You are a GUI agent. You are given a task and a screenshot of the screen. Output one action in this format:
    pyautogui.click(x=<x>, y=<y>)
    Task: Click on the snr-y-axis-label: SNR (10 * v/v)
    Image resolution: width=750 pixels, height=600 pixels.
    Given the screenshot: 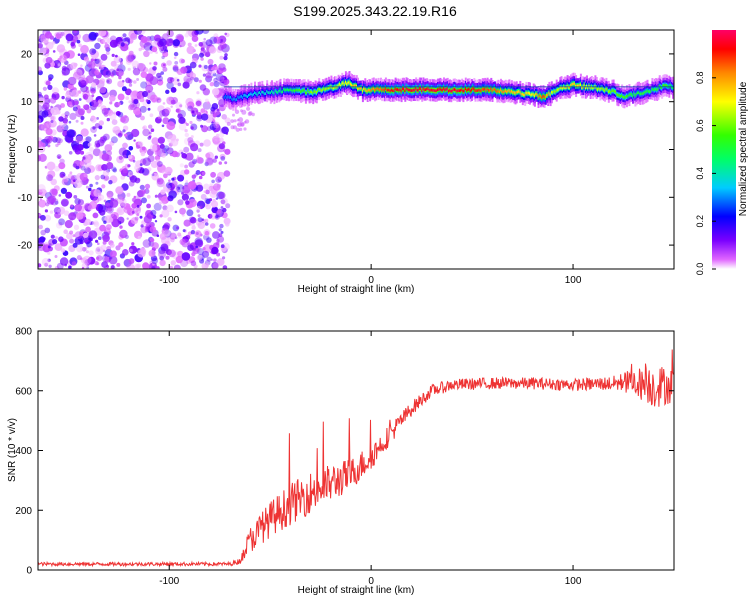 What is the action you would take?
    pyautogui.click(x=12, y=450)
    